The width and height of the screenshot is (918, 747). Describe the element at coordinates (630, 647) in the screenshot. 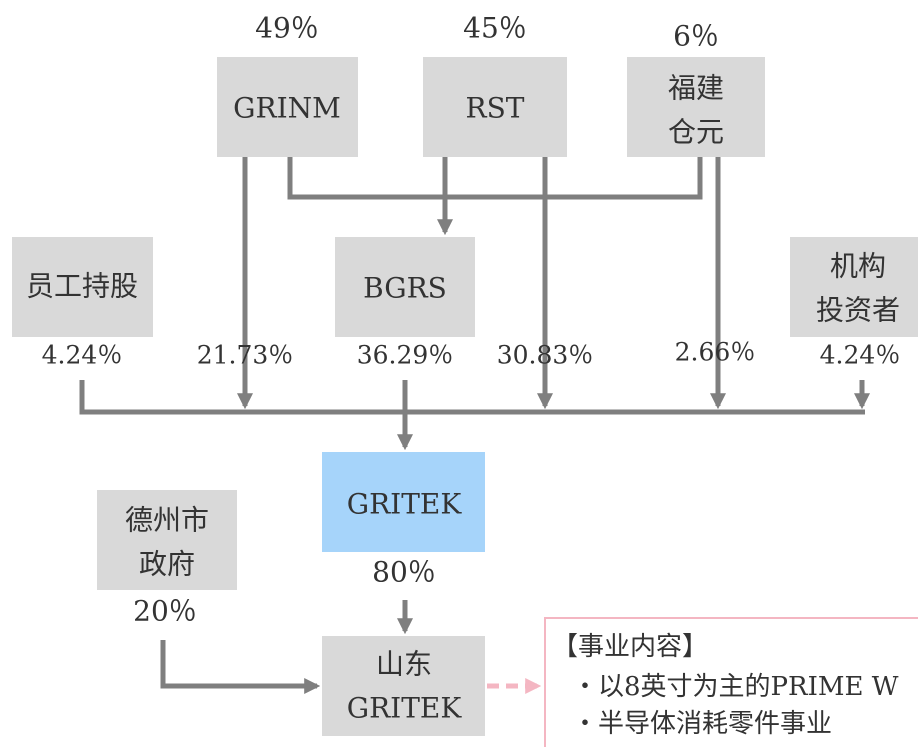

I see `business-title: 【事业内容】` at that location.